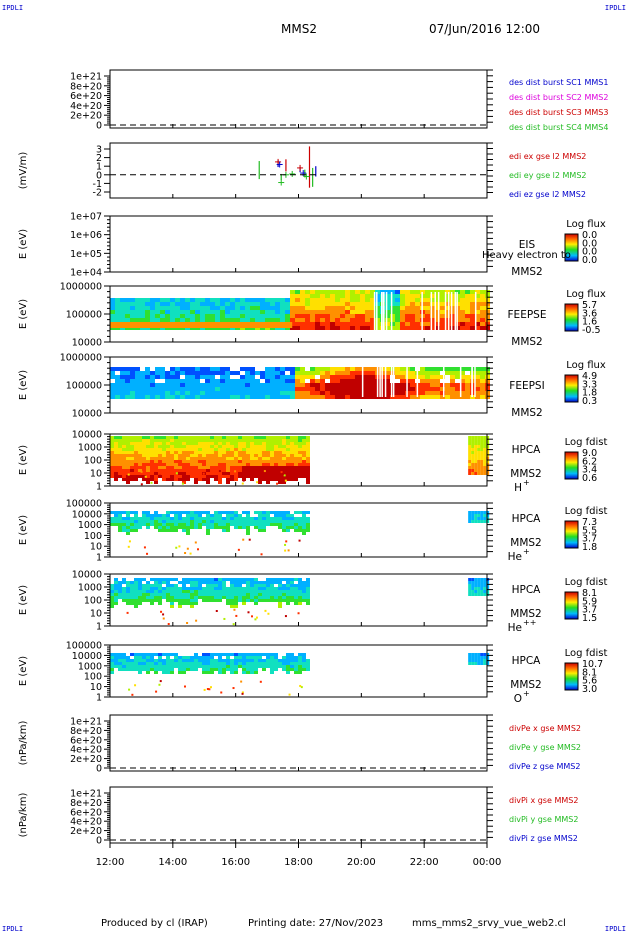  What do you see at coordinates (589, 401) in the screenshot?
I see `colorbar-tick-feepsi: 0.3` at bounding box center [589, 401].